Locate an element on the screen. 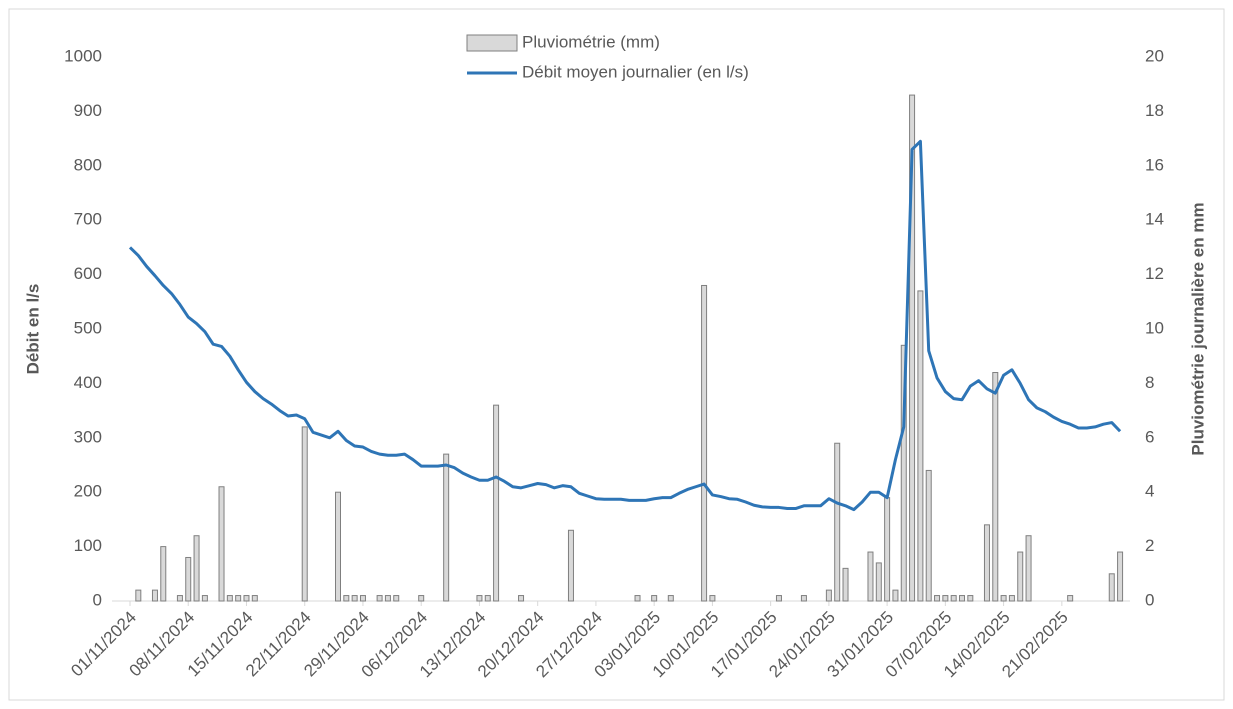  y2-axis-title: Pluviométrie journalière en mm is located at coordinates (1197, 328).